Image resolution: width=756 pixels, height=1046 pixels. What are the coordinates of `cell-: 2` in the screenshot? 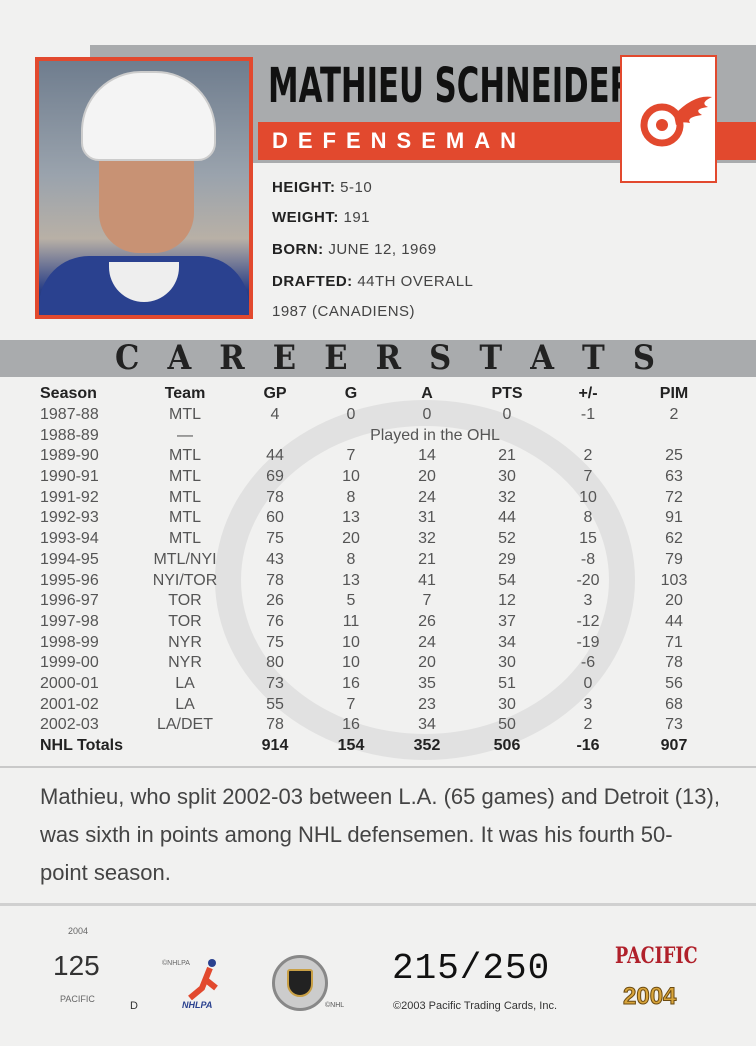 It's located at (588, 456).